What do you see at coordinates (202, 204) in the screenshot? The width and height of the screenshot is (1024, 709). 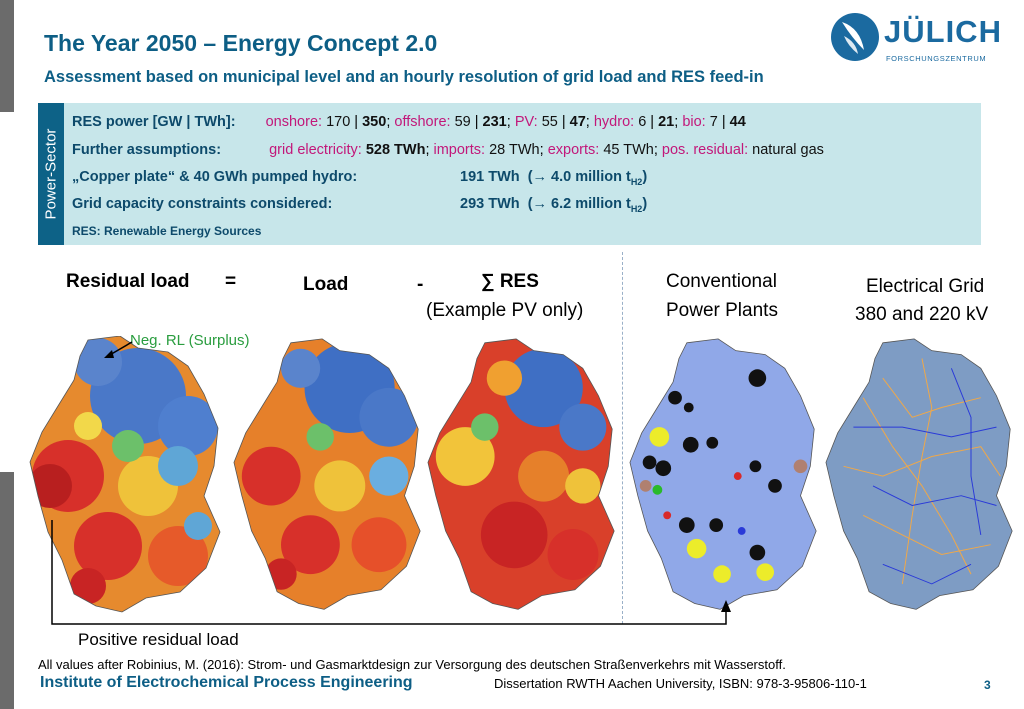 I see `grid-capacity-line: Grid capacity constraints considered:` at bounding box center [202, 204].